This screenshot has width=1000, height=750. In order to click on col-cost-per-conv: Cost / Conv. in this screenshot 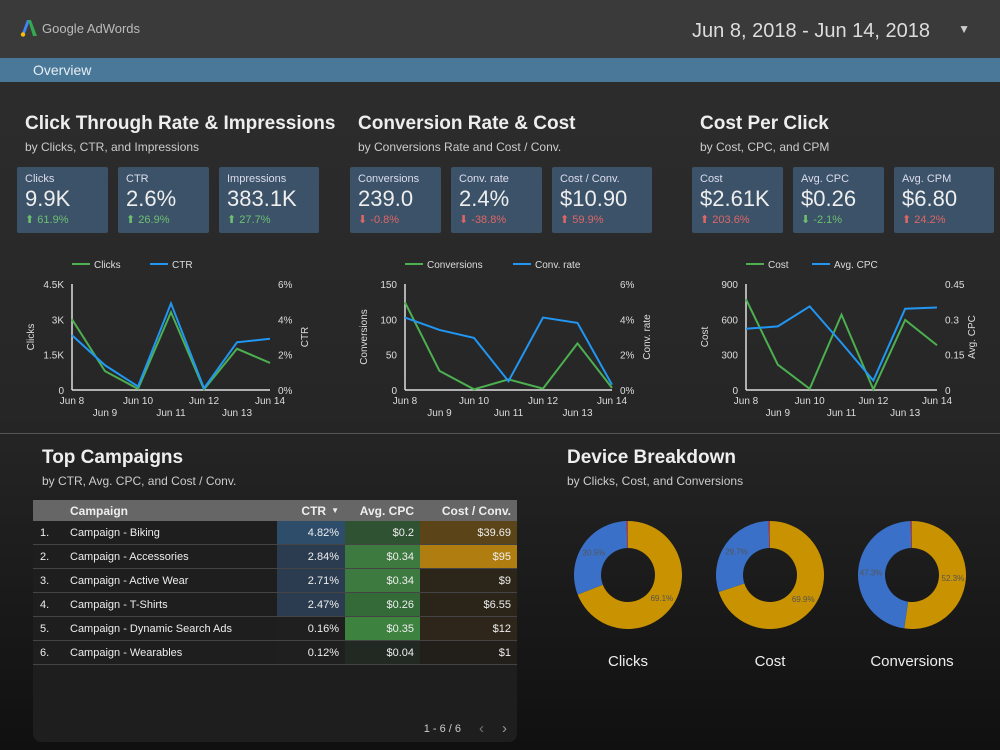, I will do `click(476, 510)`.